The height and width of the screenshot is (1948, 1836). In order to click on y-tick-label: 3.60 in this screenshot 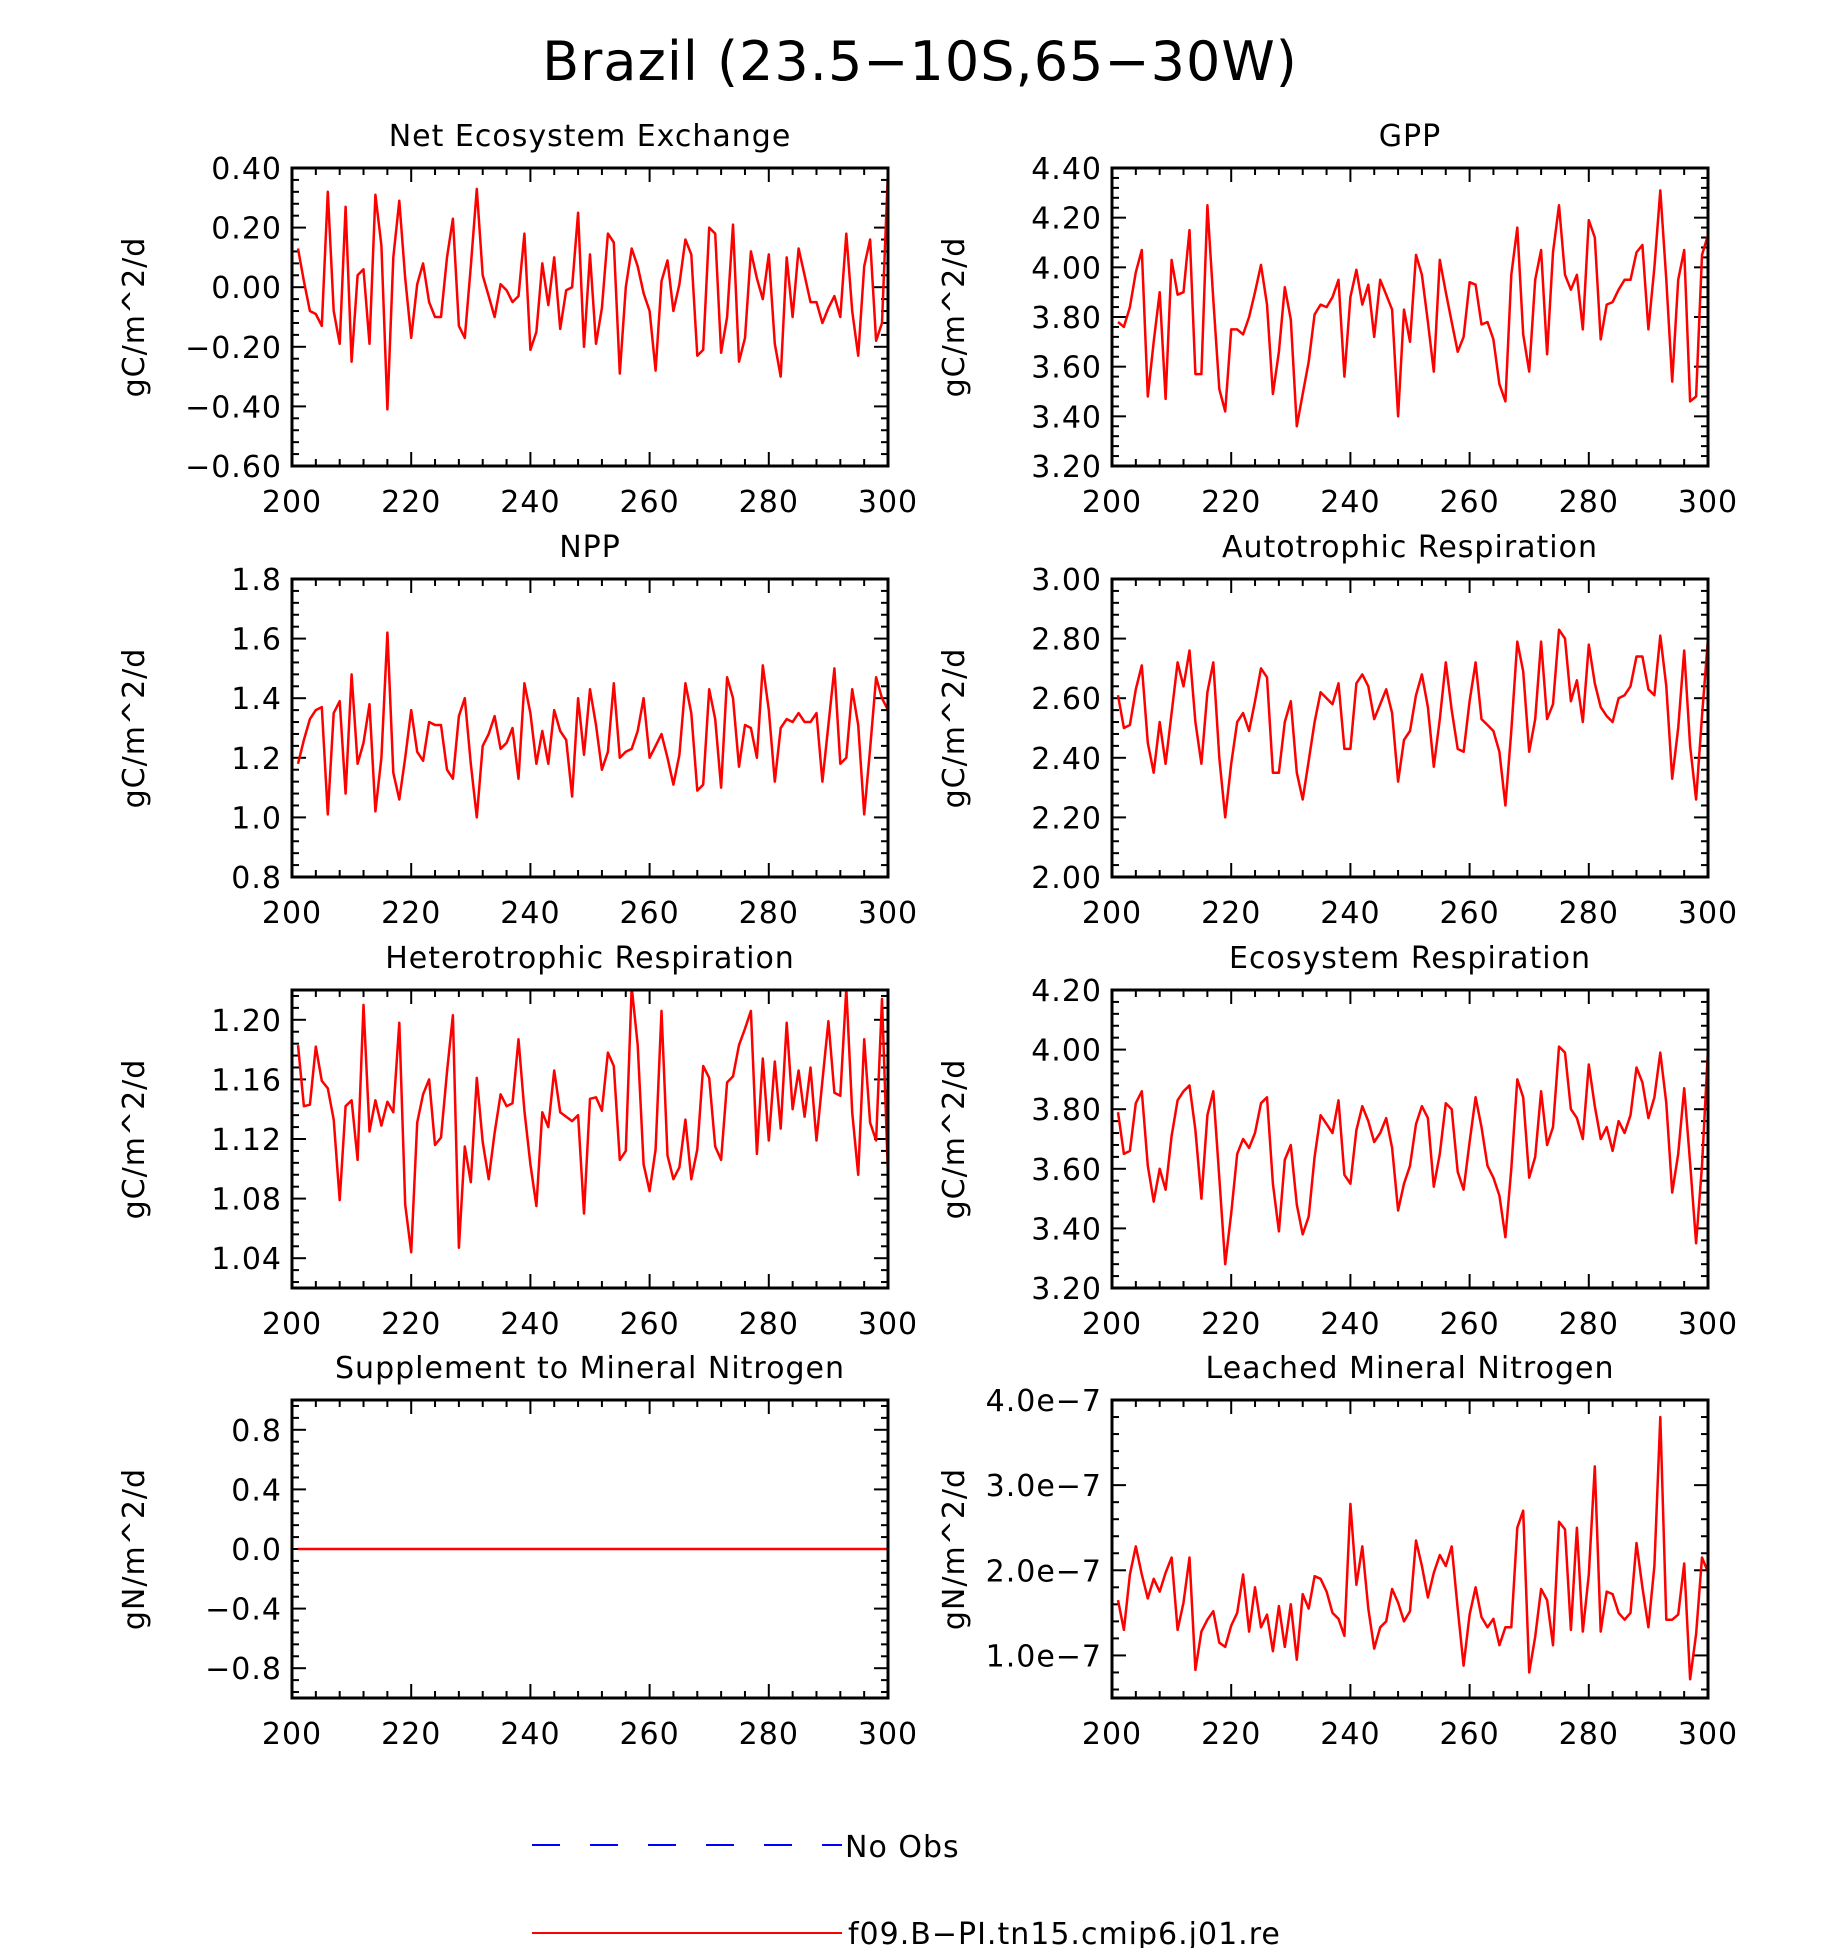, I will do `click(1066, 1170)`.